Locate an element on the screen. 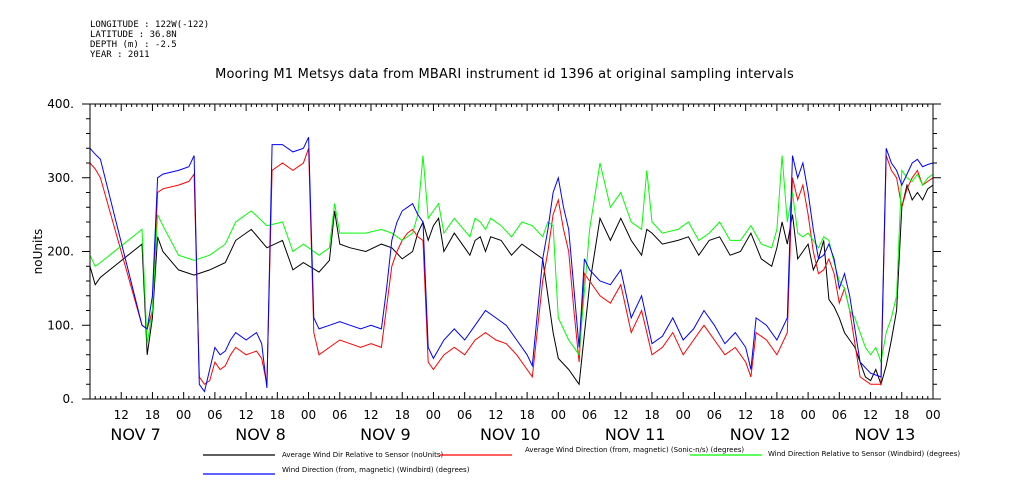 The height and width of the screenshot is (504, 1009). depth-text: DEPTH (m) : -2.5 is located at coordinates (133, 45).